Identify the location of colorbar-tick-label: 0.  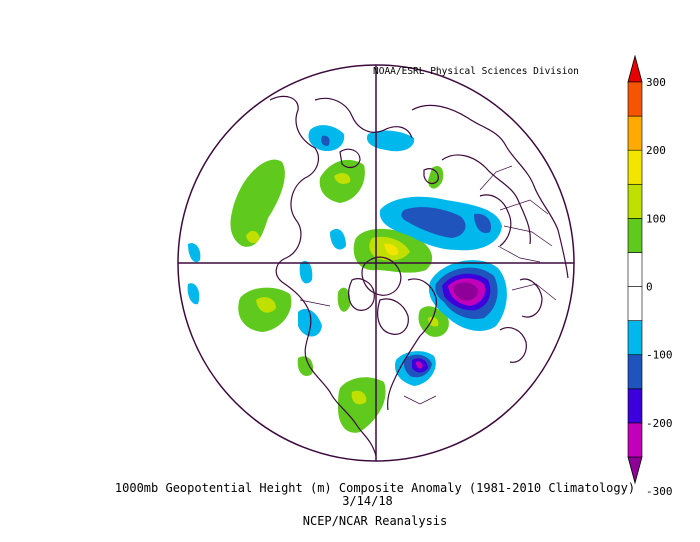
(649, 287).